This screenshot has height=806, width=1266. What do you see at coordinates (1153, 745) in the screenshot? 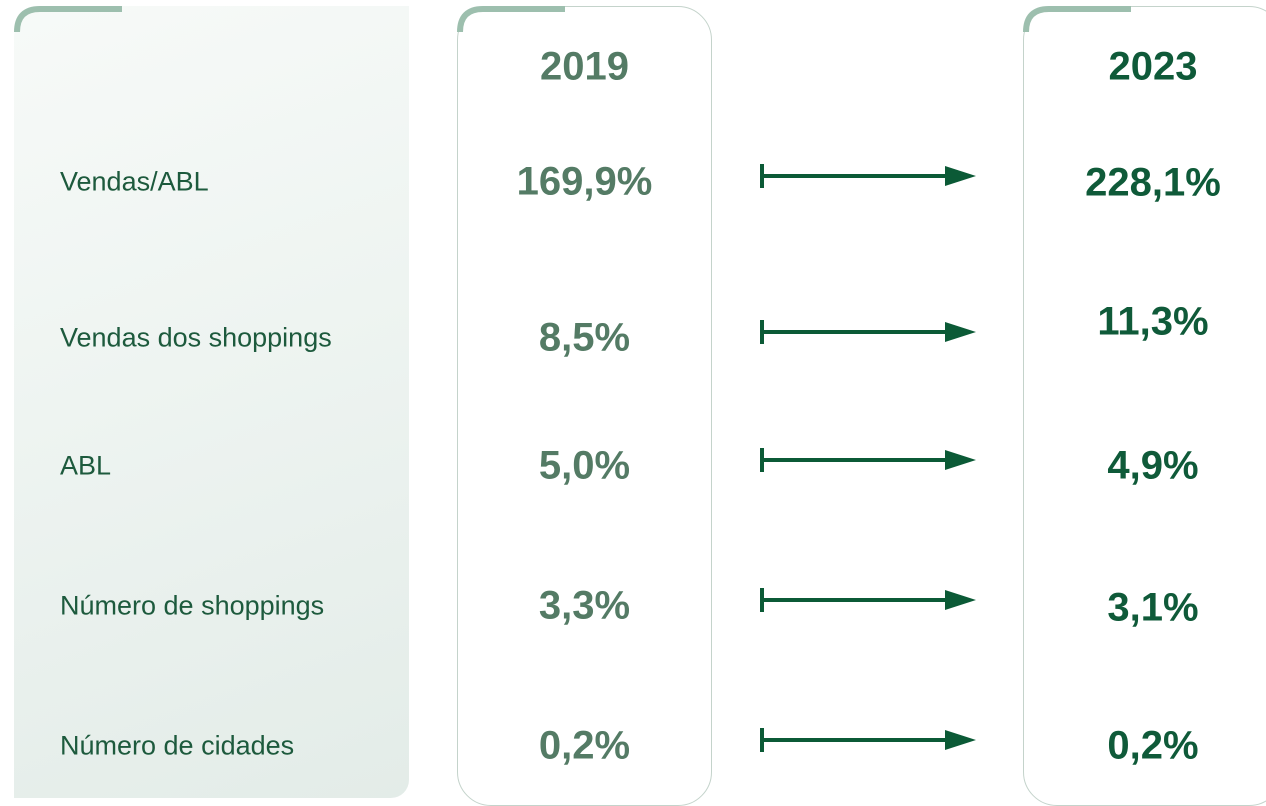
I see `value-end: 0,2%` at bounding box center [1153, 745].